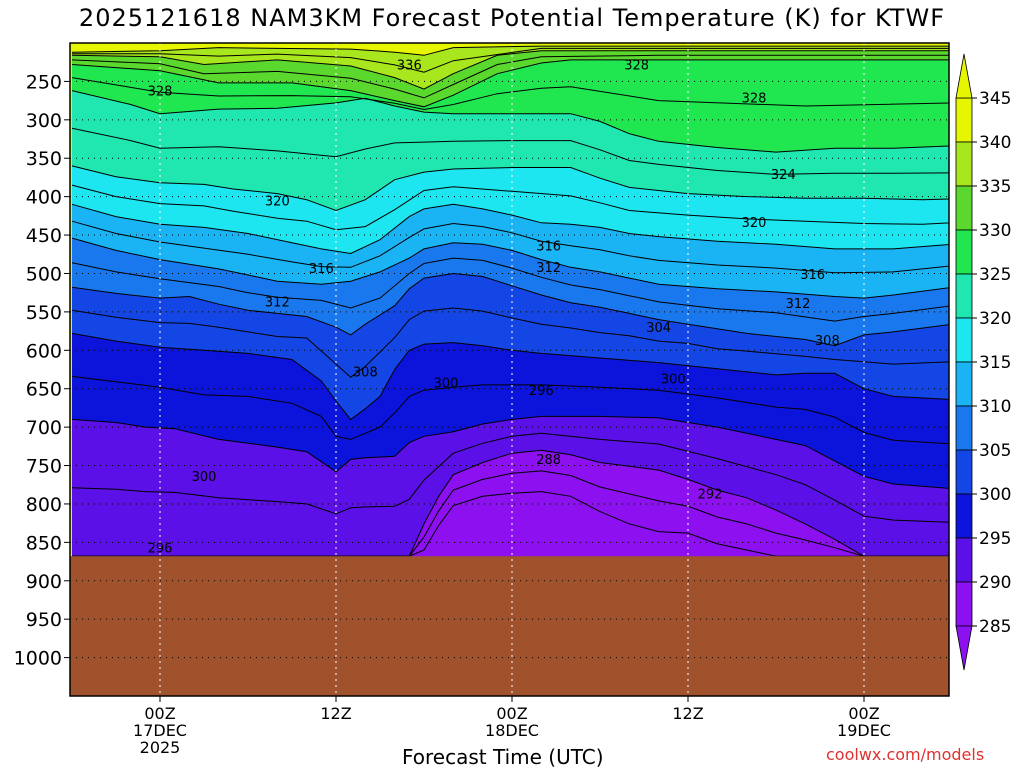  I want to click on colorbar-tick-label: 285, so click(995, 627).